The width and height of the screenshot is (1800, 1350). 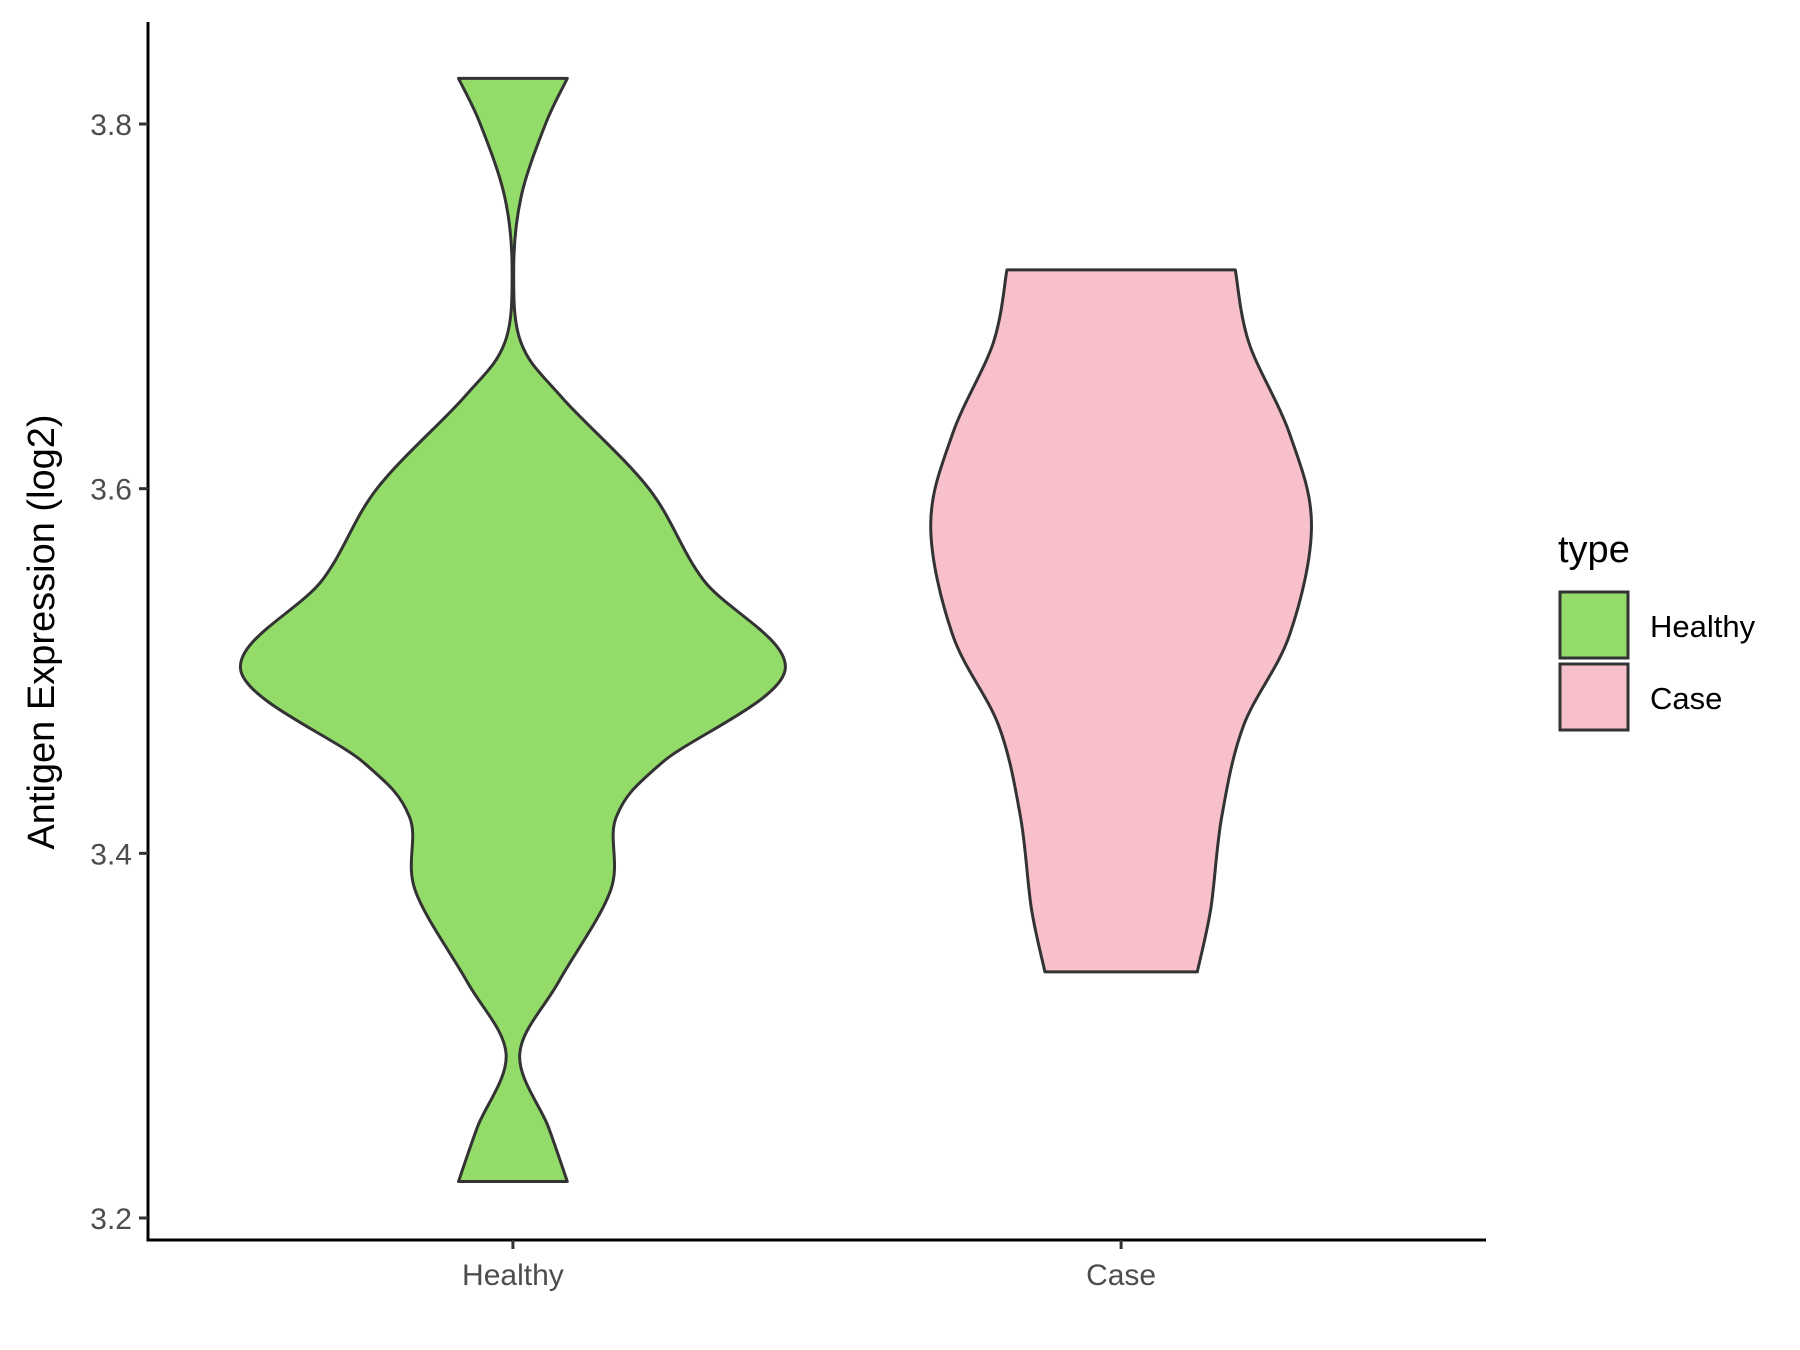 What do you see at coordinates (1686, 698) in the screenshot?
I see `legend-label-case: Case` at bounding box center [1686, 698].